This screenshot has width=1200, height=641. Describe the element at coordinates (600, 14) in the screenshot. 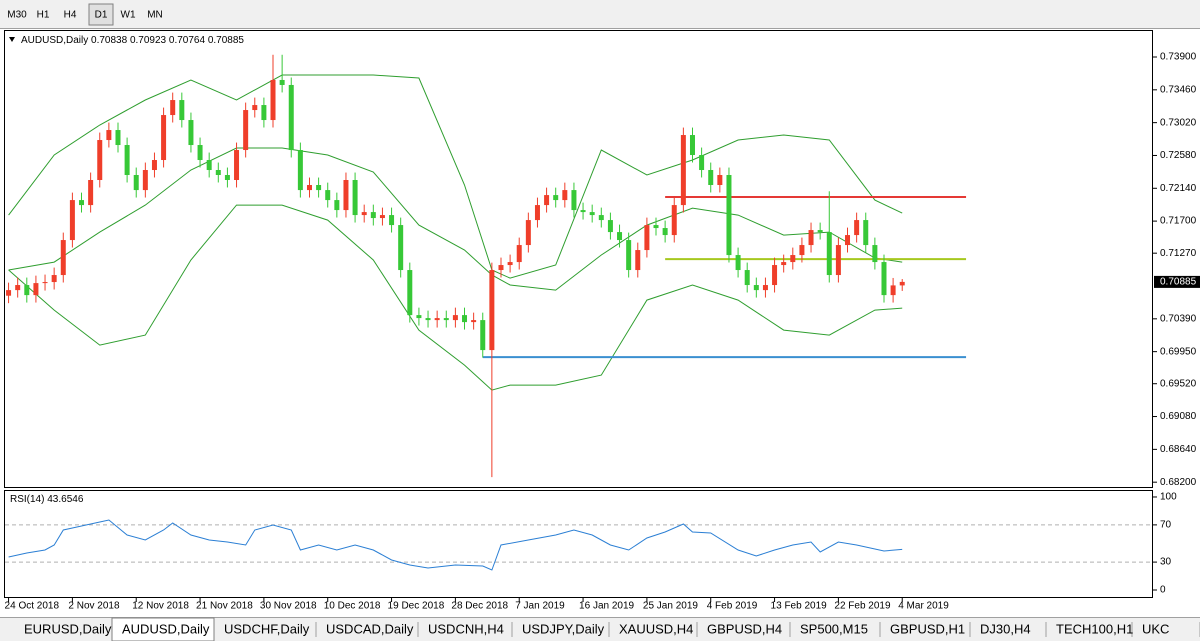

I see `toolbar-bg` at that location.